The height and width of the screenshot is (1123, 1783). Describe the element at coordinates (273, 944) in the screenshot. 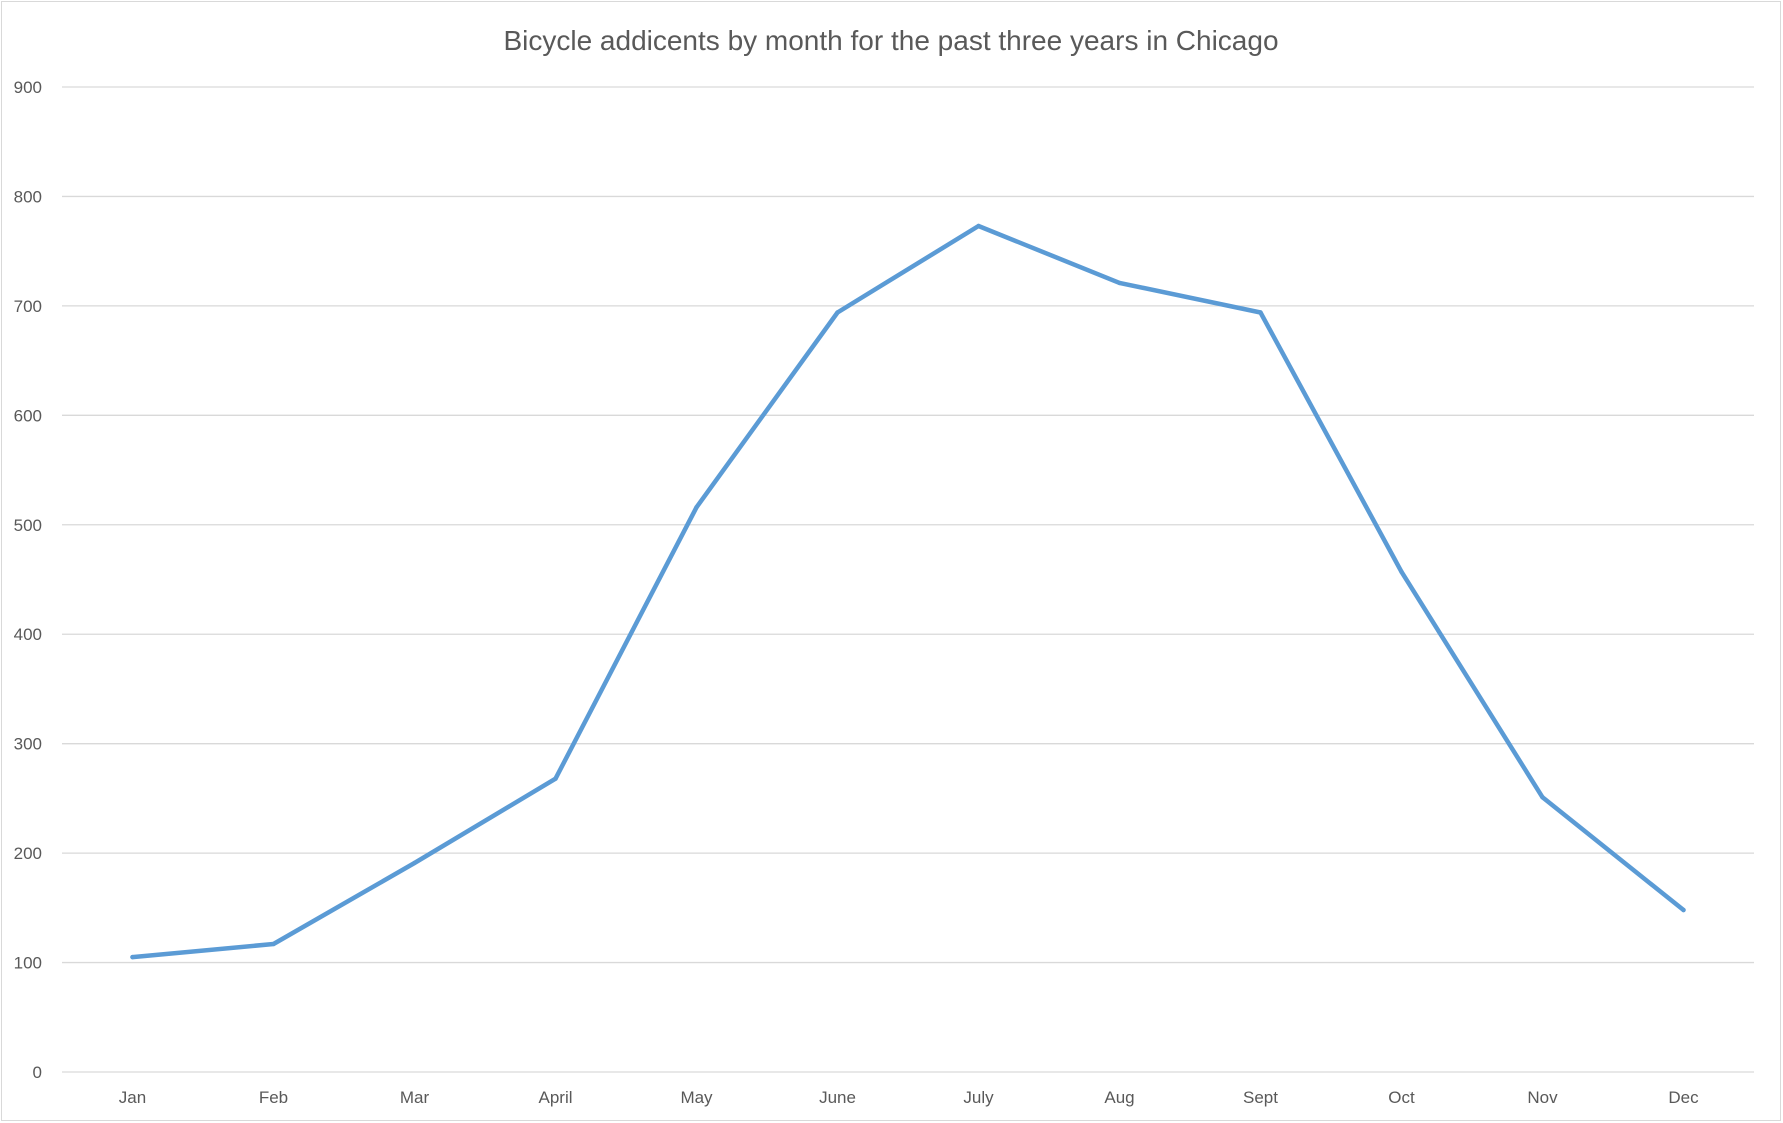

I see `data-point-feb` at that location.